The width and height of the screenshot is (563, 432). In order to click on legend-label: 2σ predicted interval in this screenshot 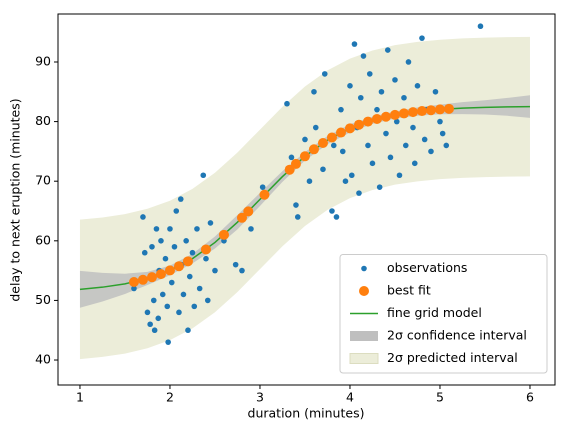, I will do `click(452, 357)`.